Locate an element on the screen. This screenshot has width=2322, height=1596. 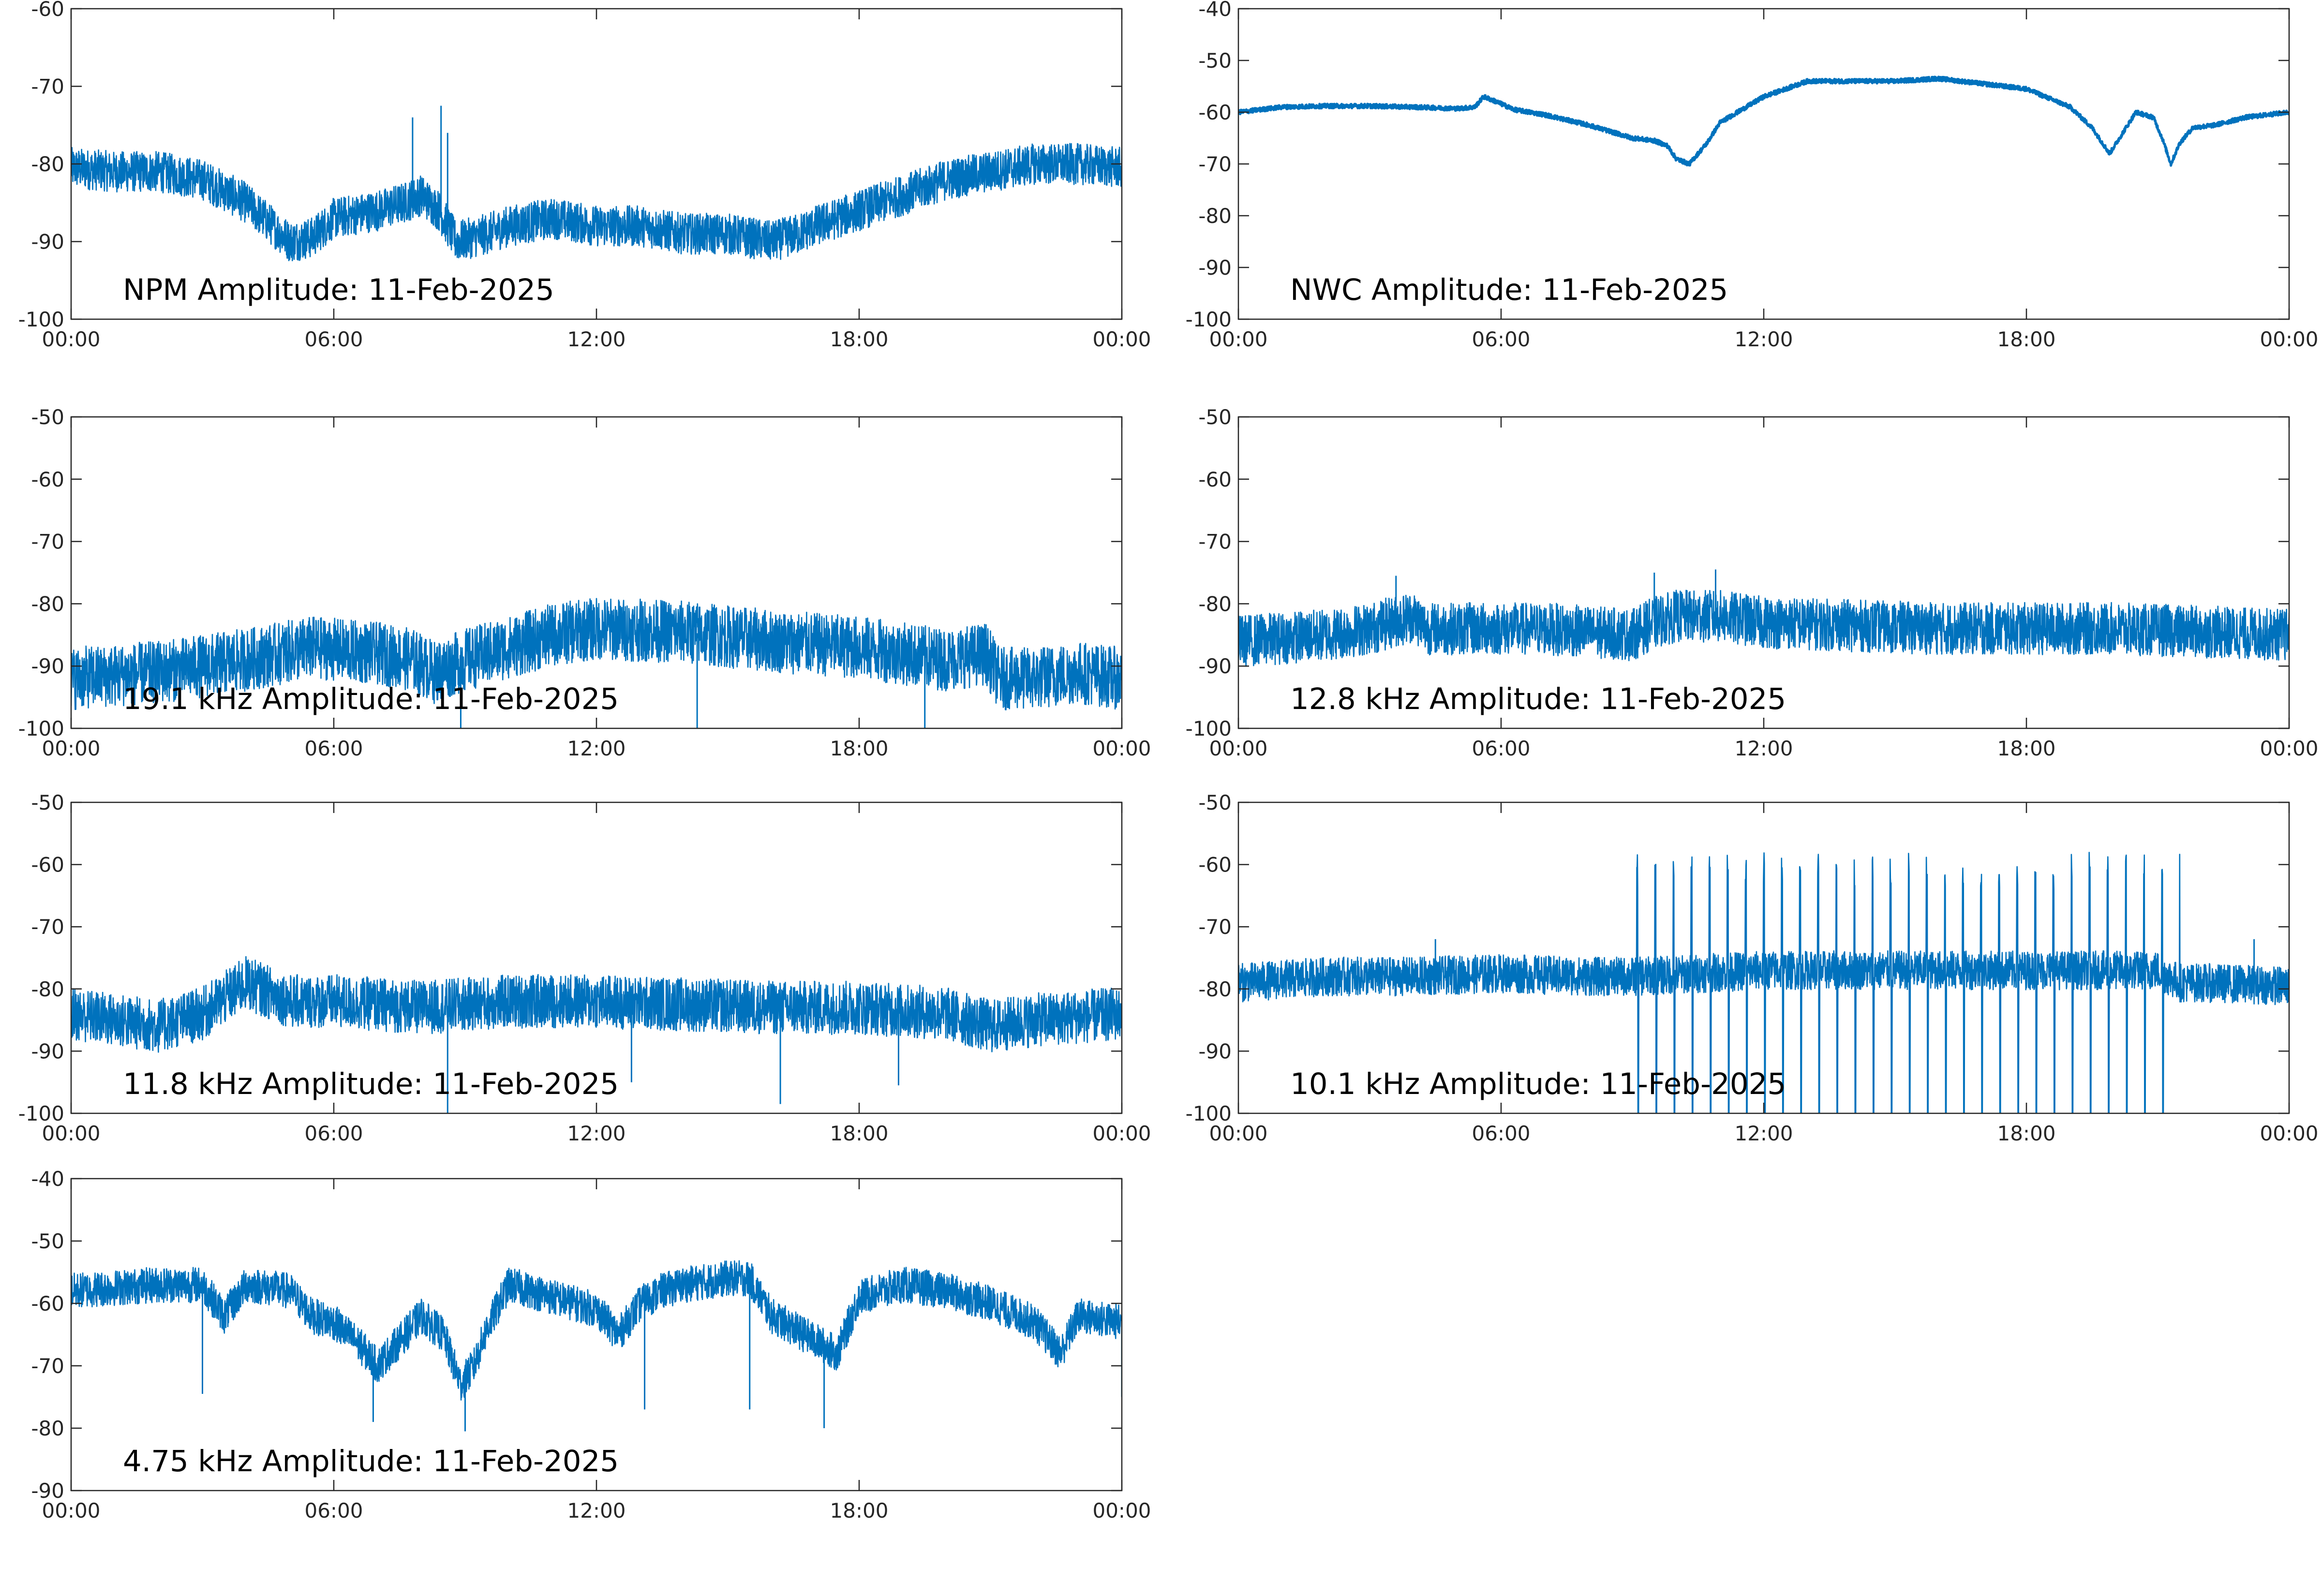
panel-title: 12.8 kHz Amplitude: 11-Feb-2025 is located at coordinates (1538, 699).